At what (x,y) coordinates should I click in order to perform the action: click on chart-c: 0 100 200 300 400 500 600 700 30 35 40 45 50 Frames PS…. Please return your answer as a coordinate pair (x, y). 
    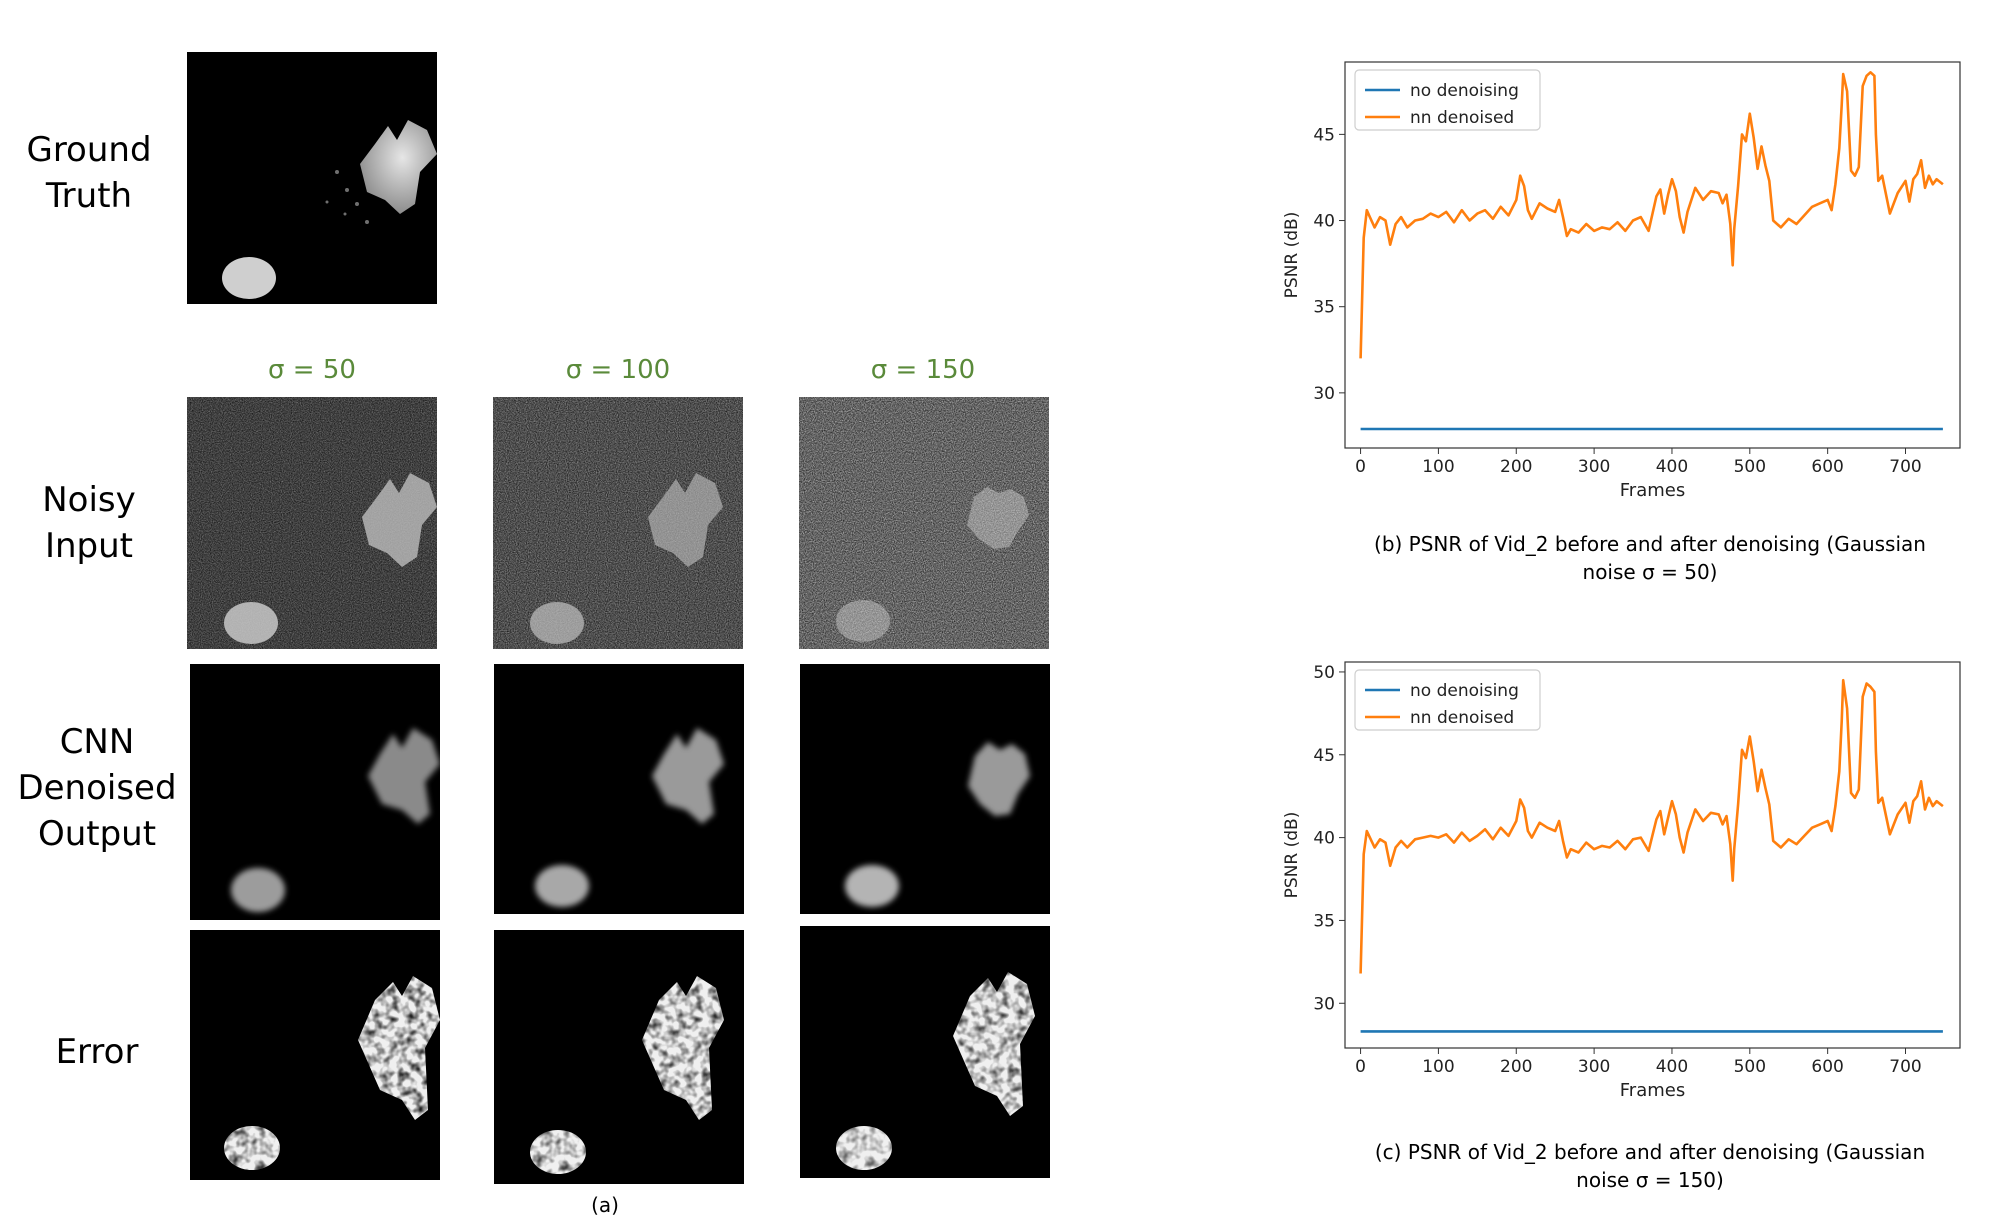
    Looking at the image, I should click on (1620, 888).